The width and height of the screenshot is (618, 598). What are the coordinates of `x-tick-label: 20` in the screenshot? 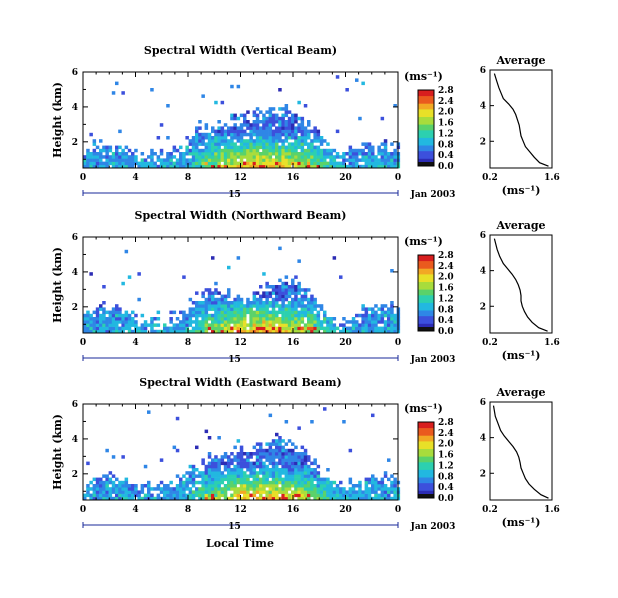 It's located at (345, 178).